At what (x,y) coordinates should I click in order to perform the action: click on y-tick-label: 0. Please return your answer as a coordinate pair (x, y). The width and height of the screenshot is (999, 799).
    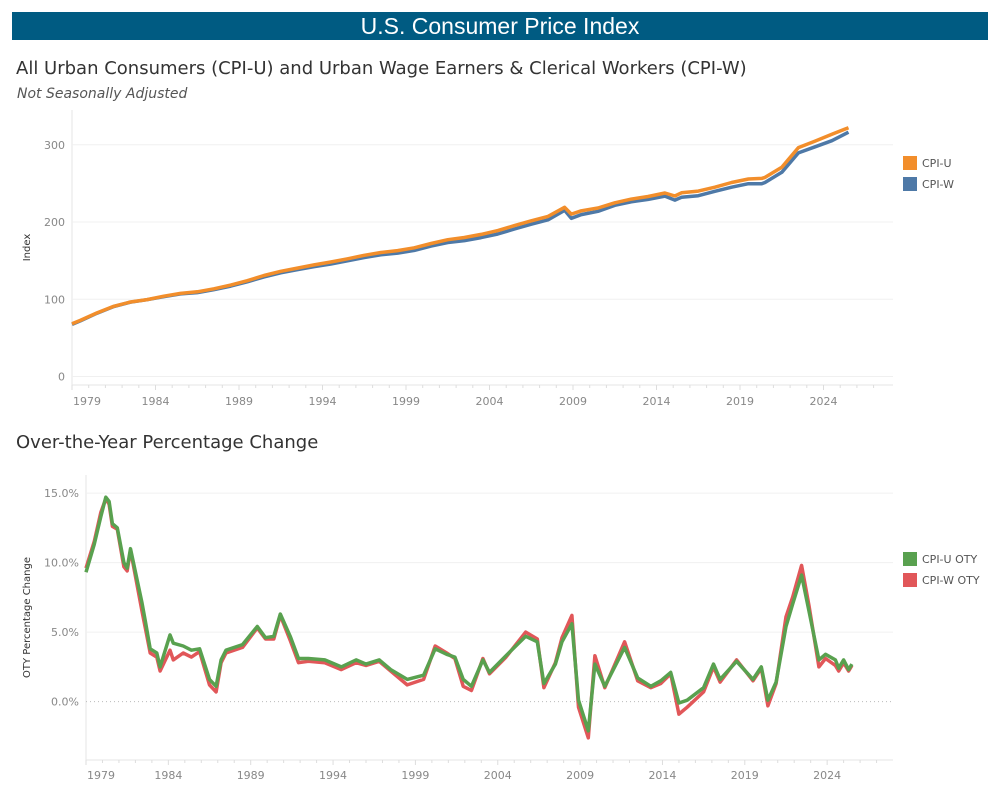
    Looking at the image, I should click on (61, 377).